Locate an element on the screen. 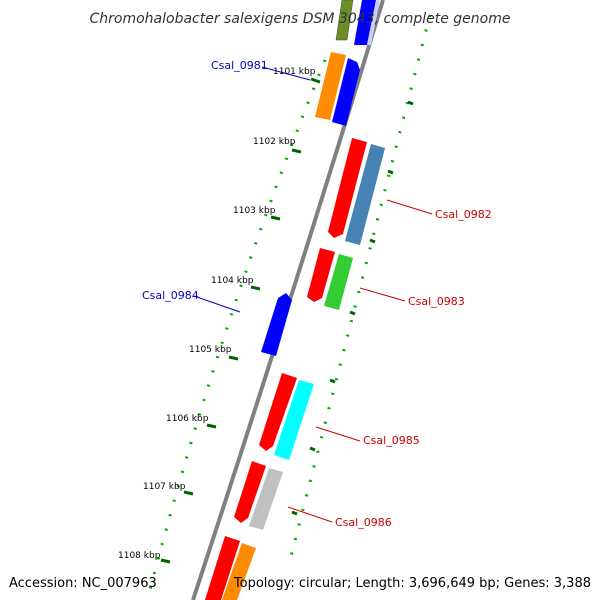 This screenshot has height=600, width=600. kbp-label-1108: 1108 kbp is located at coordinates (139, 556).